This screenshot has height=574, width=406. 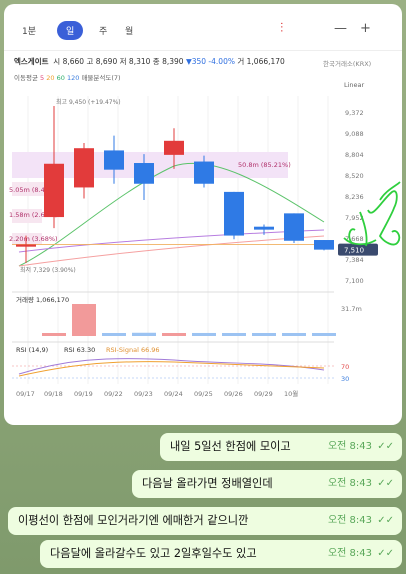 What do you see at coordinates (83, 394) in the screenshot?
I see `x-tick-label: 09/19` at bounding box center [83, 394].